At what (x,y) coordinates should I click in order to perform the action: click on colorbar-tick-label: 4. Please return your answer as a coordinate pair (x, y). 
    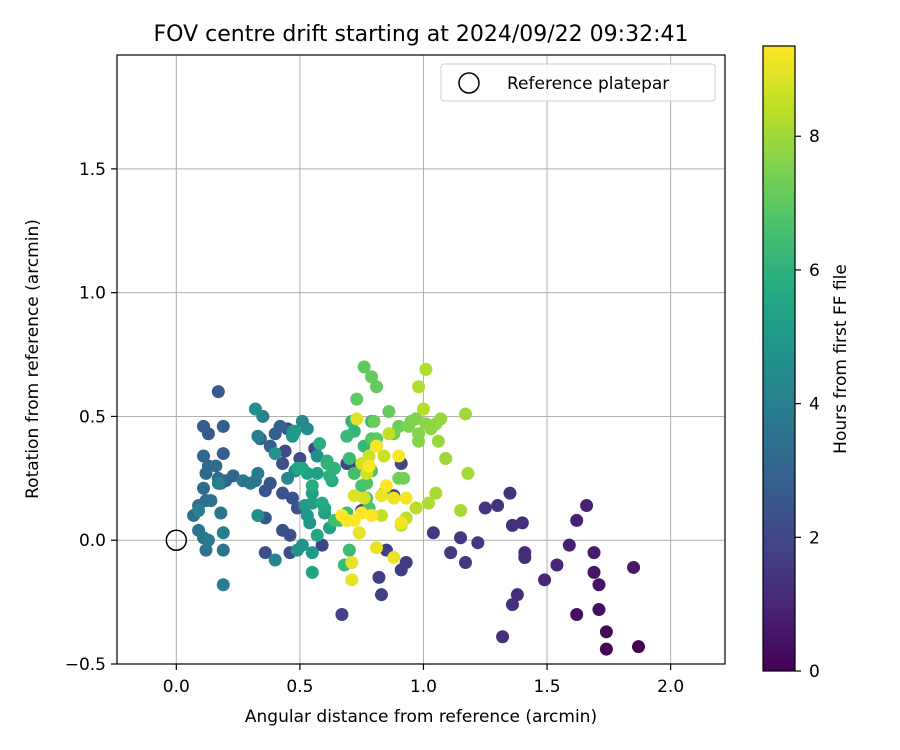
    Looking at the image, I should click on (814, 405).